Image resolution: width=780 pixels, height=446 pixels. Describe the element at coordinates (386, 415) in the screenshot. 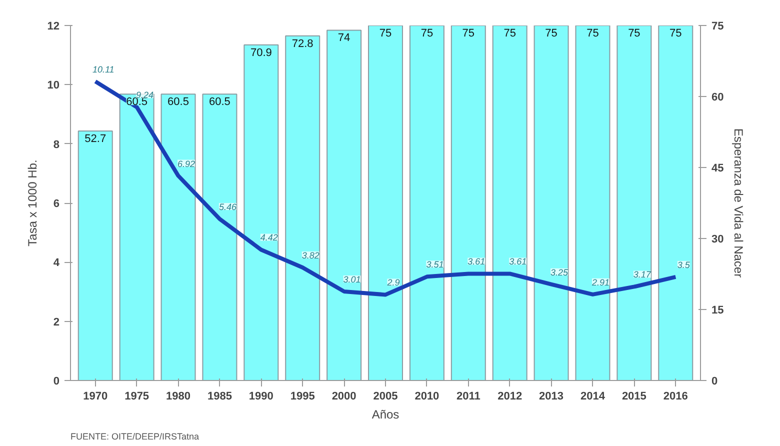

I see `x-axis-title: Años` at that location.